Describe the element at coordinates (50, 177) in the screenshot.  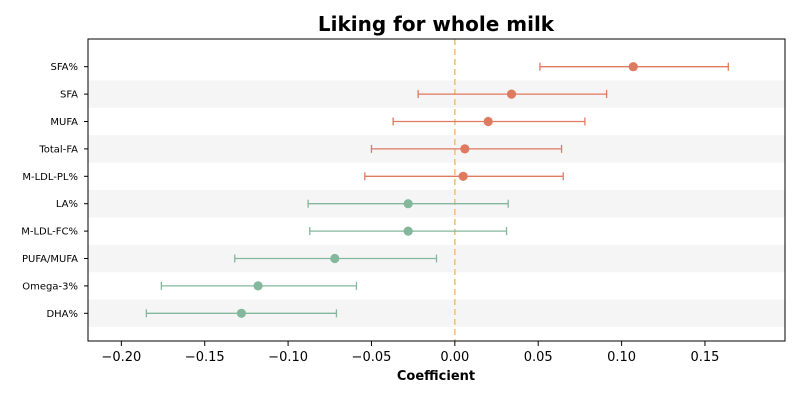
I see `y-tick-label: M-LDL-PL%` at that location.